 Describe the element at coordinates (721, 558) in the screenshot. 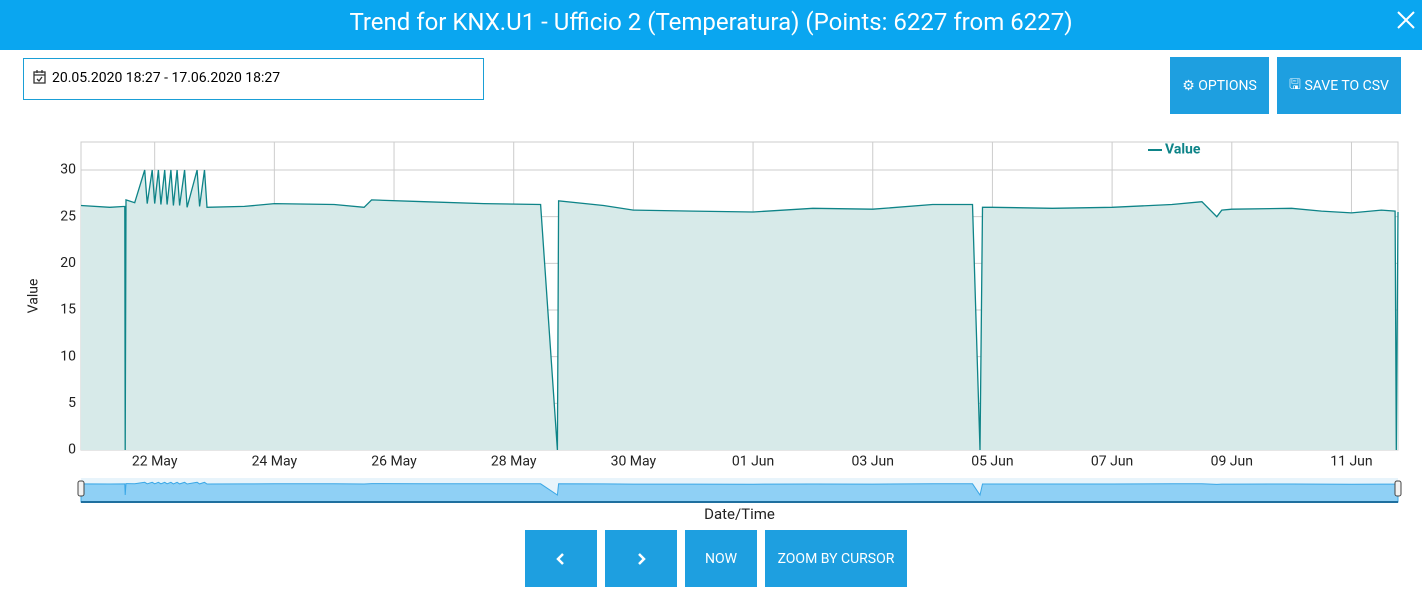

I see `now-button: NOW` at that location.